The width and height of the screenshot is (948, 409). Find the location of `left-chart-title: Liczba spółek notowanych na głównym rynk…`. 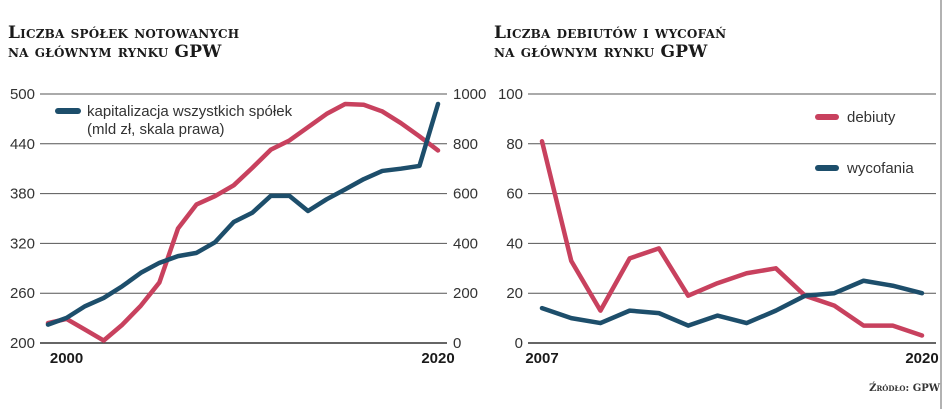

left-chart-title: Liczba spółek notowanych na głównym rynk… is located at coordinates (123, 43).